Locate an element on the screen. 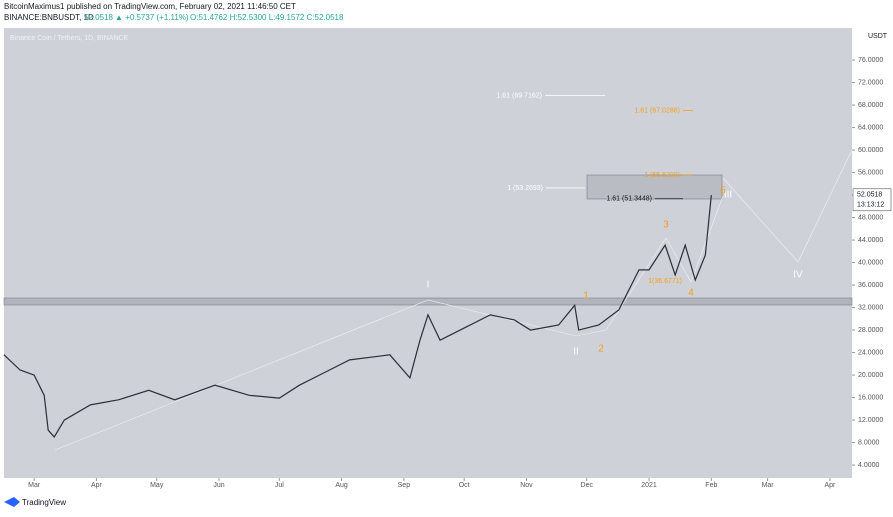 Image resolution: width=893 pixels, height=517 pixels. wave-label: 1 is located at coordinates (586, 296).